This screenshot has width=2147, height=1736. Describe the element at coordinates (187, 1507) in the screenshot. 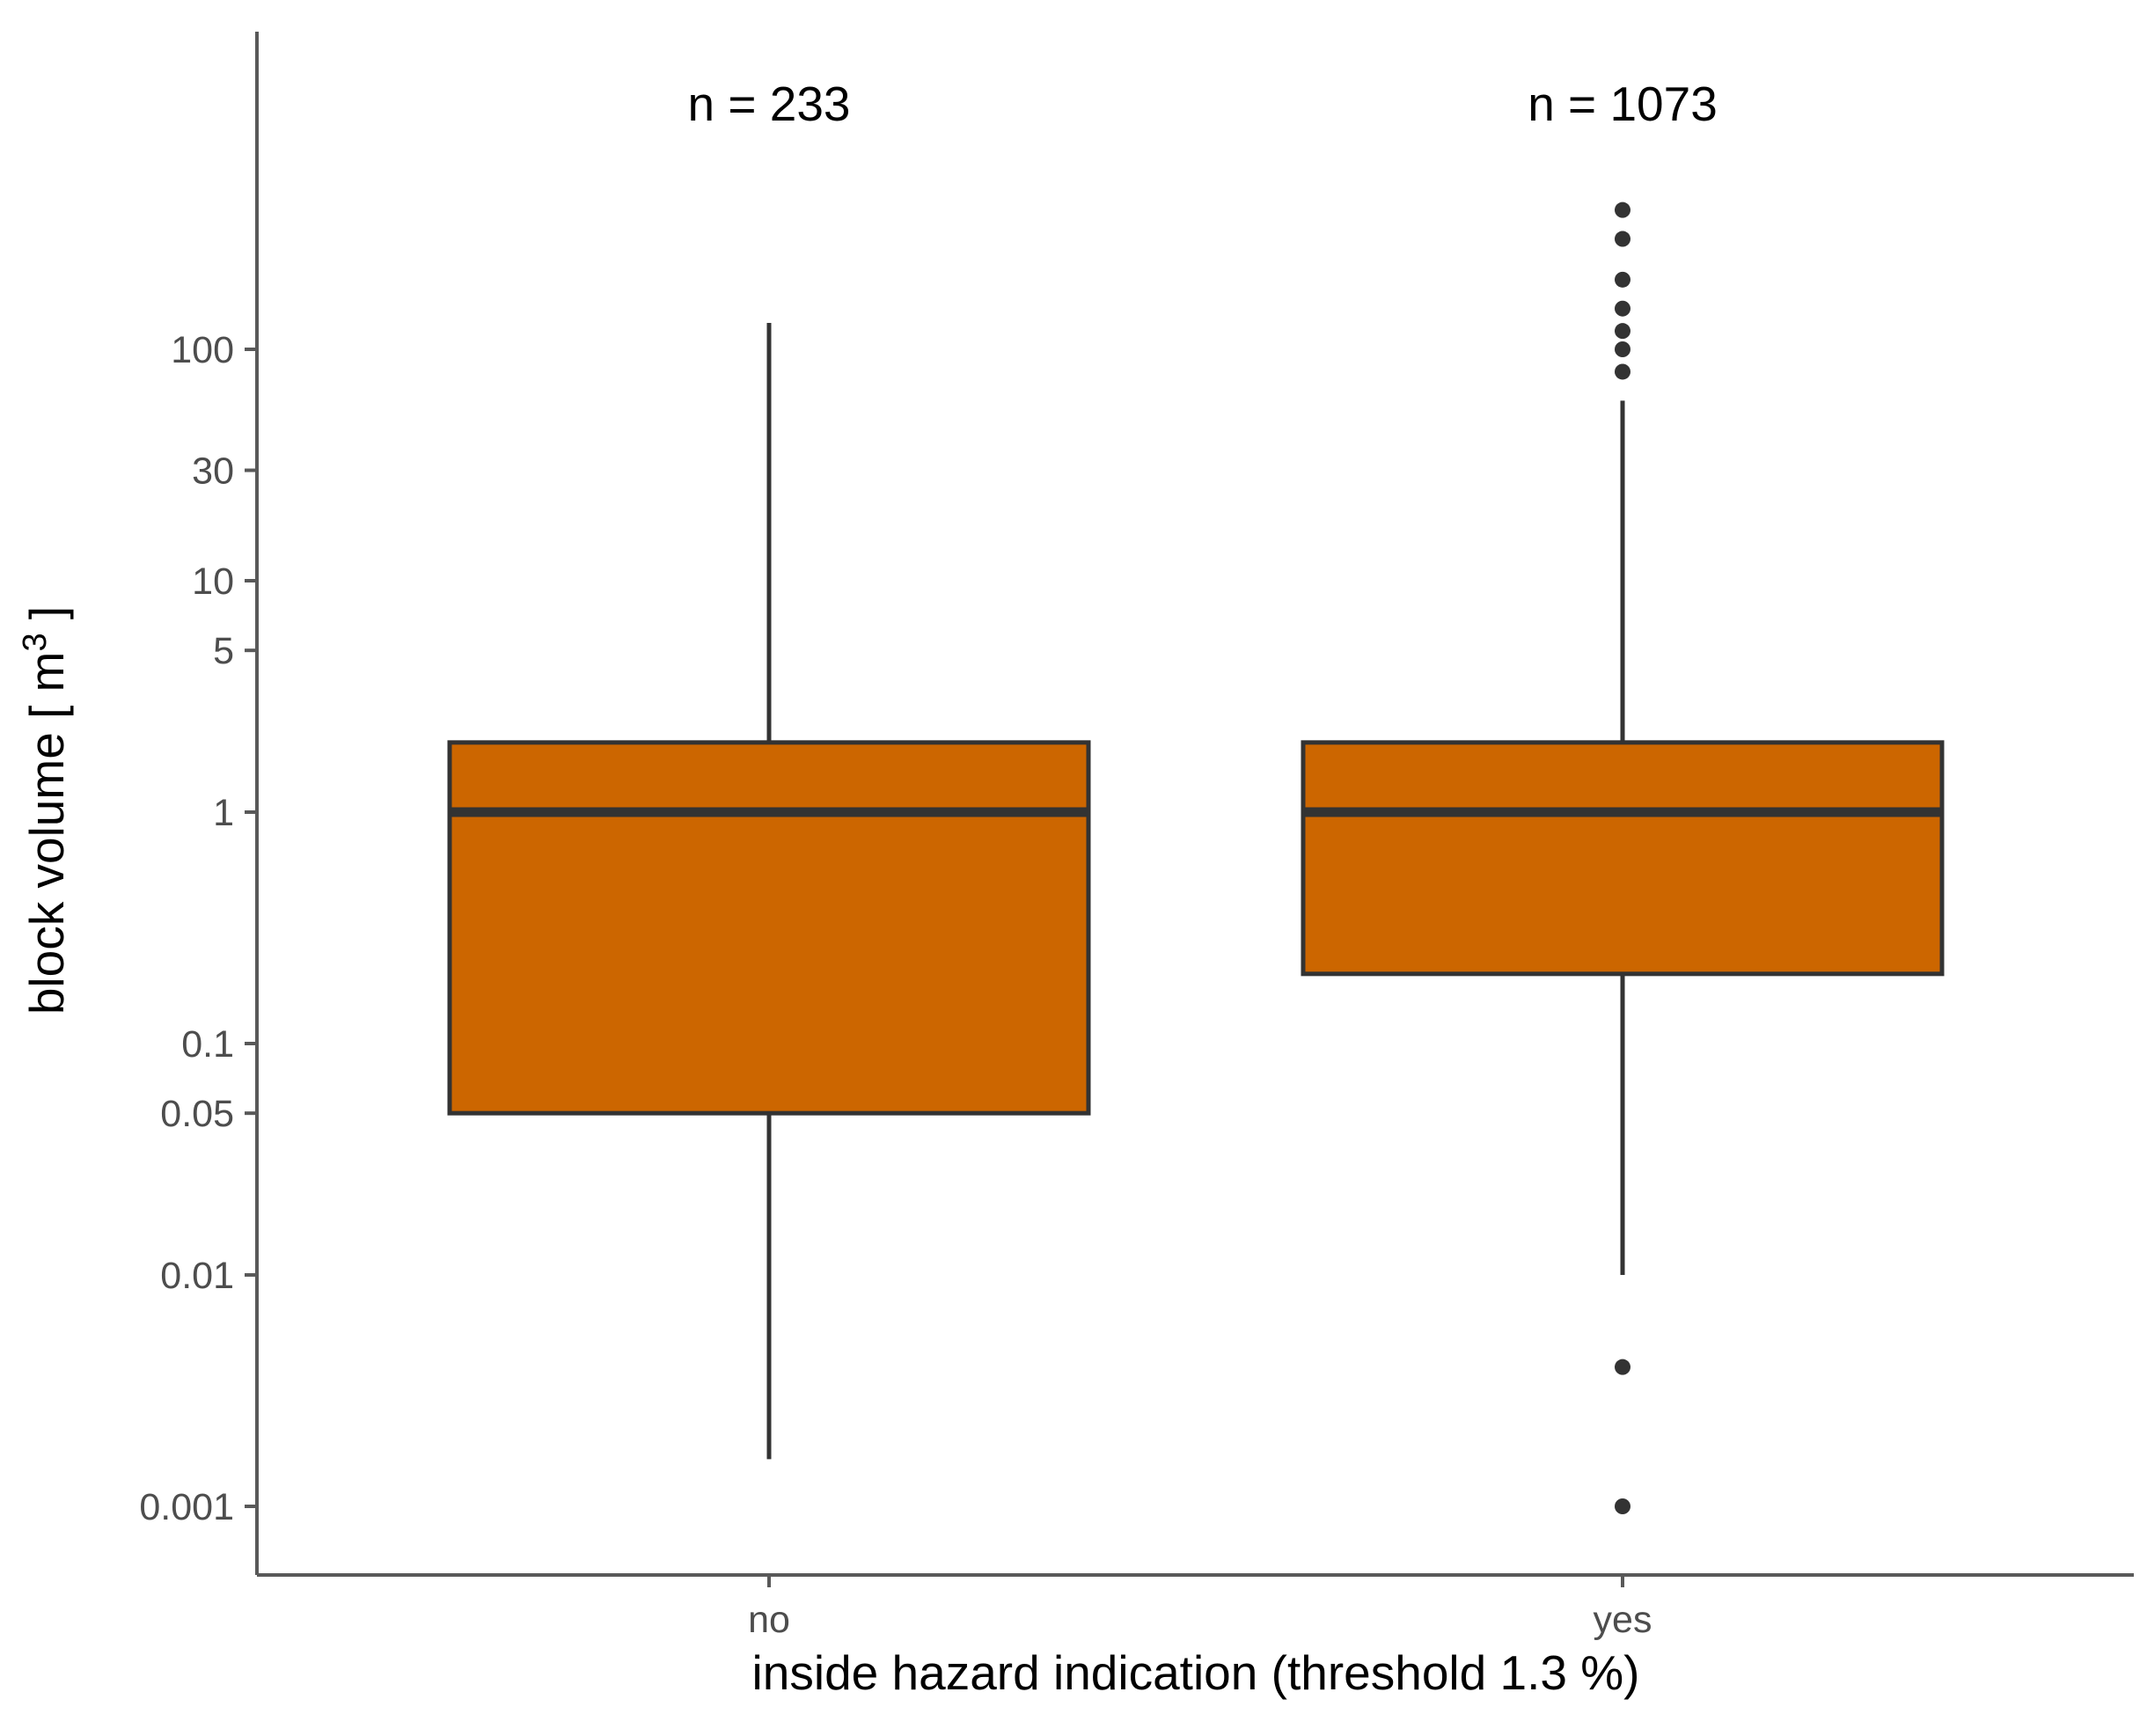

I see `y-tick-label: 0.001` at that location.